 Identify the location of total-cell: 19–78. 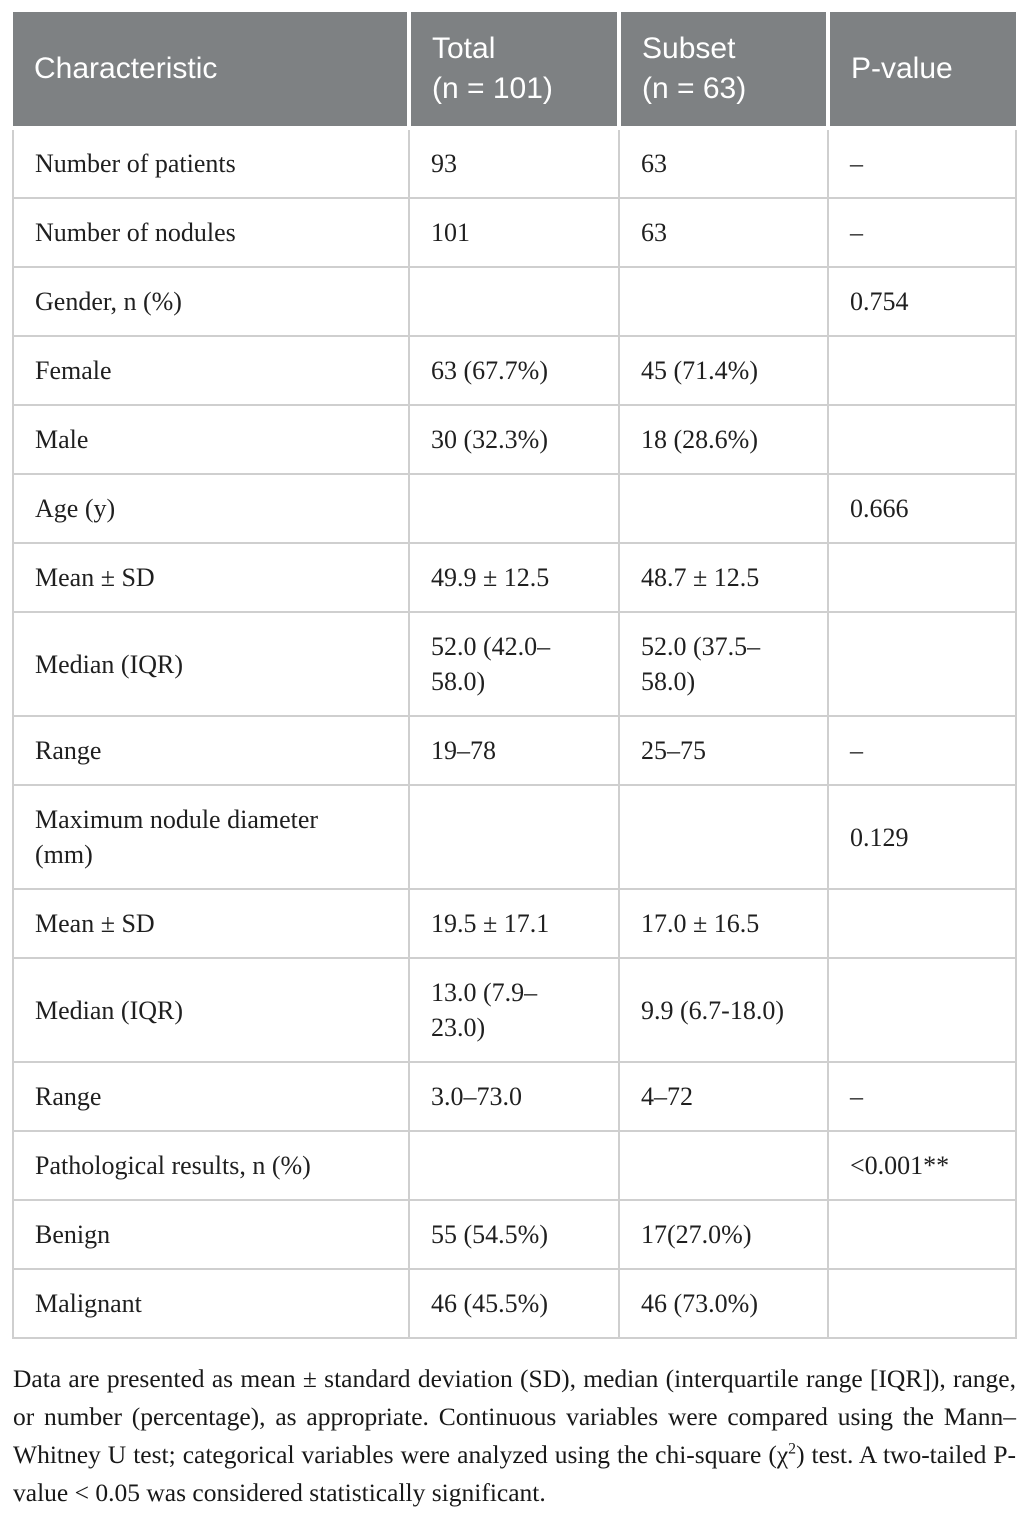
(514, 751).